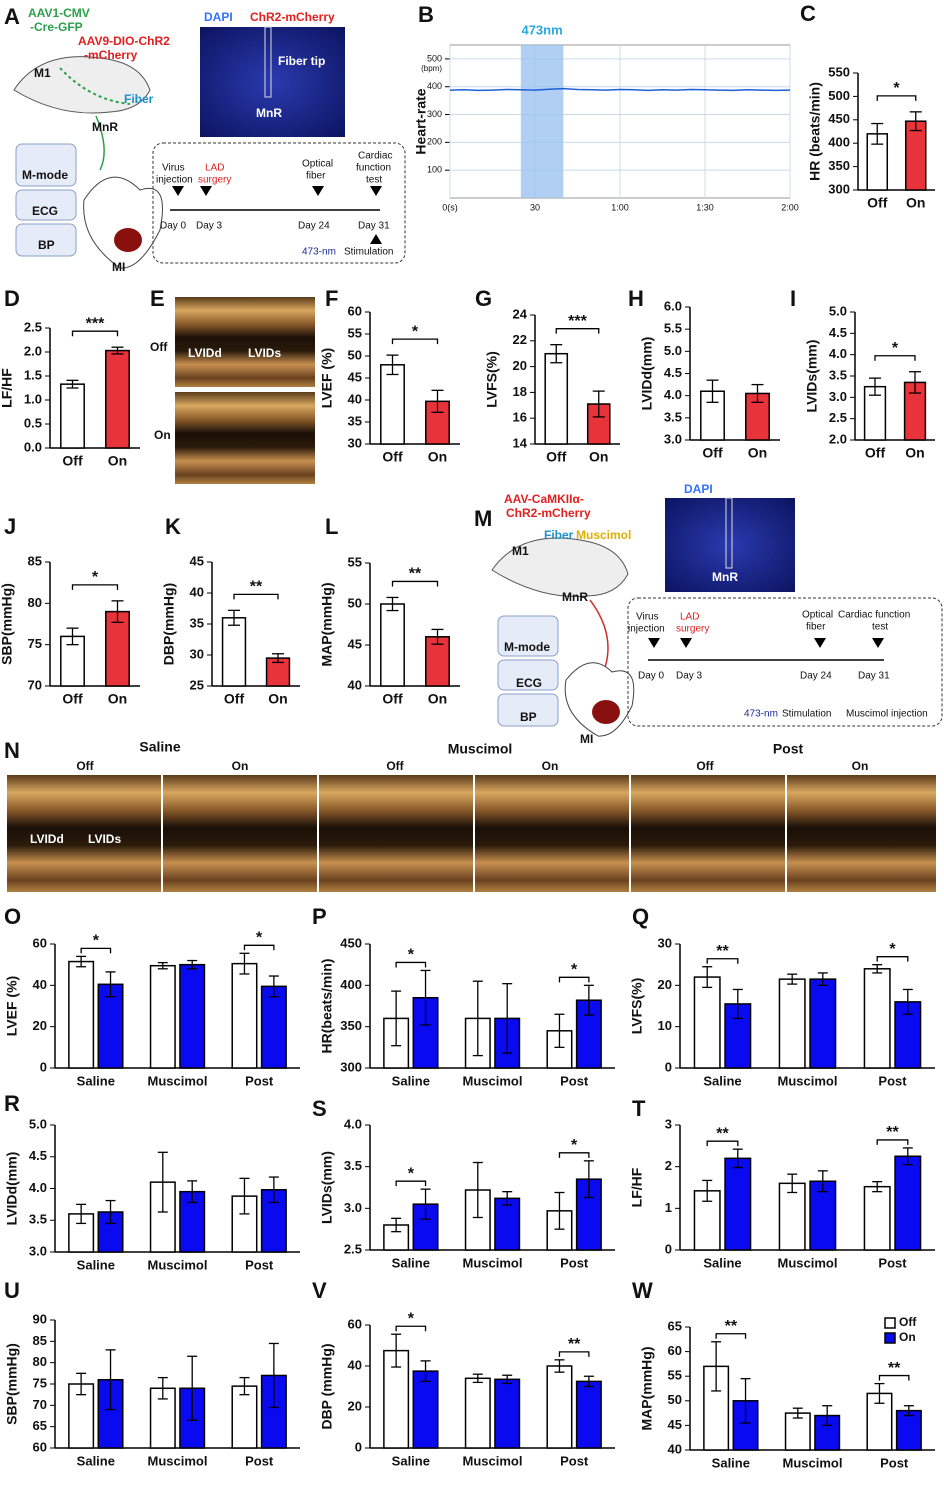  I want to click on y-tick-label: 20, so click(40, 1025).